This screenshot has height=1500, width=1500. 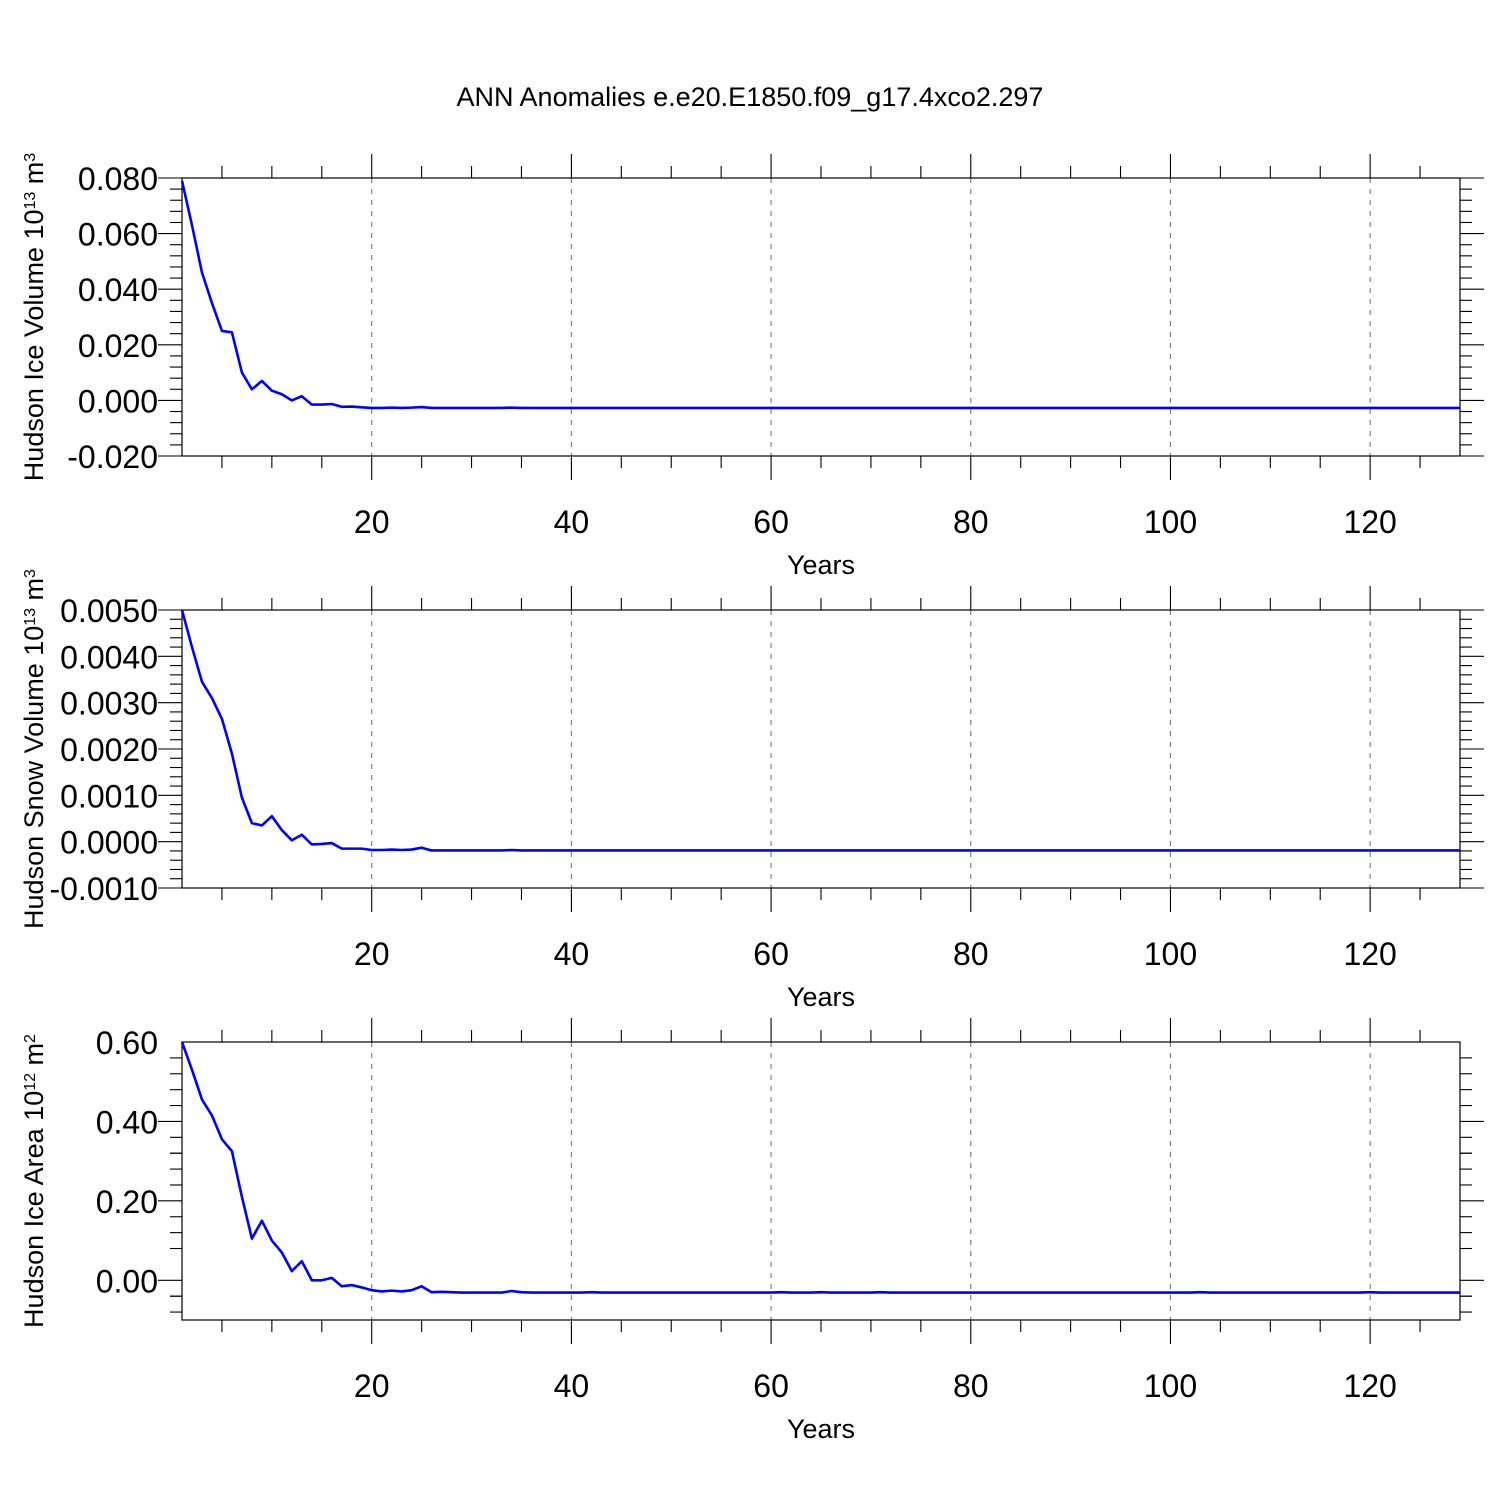 I want to click on y-tick-label: 0.0020, so click(x=109, y=750).